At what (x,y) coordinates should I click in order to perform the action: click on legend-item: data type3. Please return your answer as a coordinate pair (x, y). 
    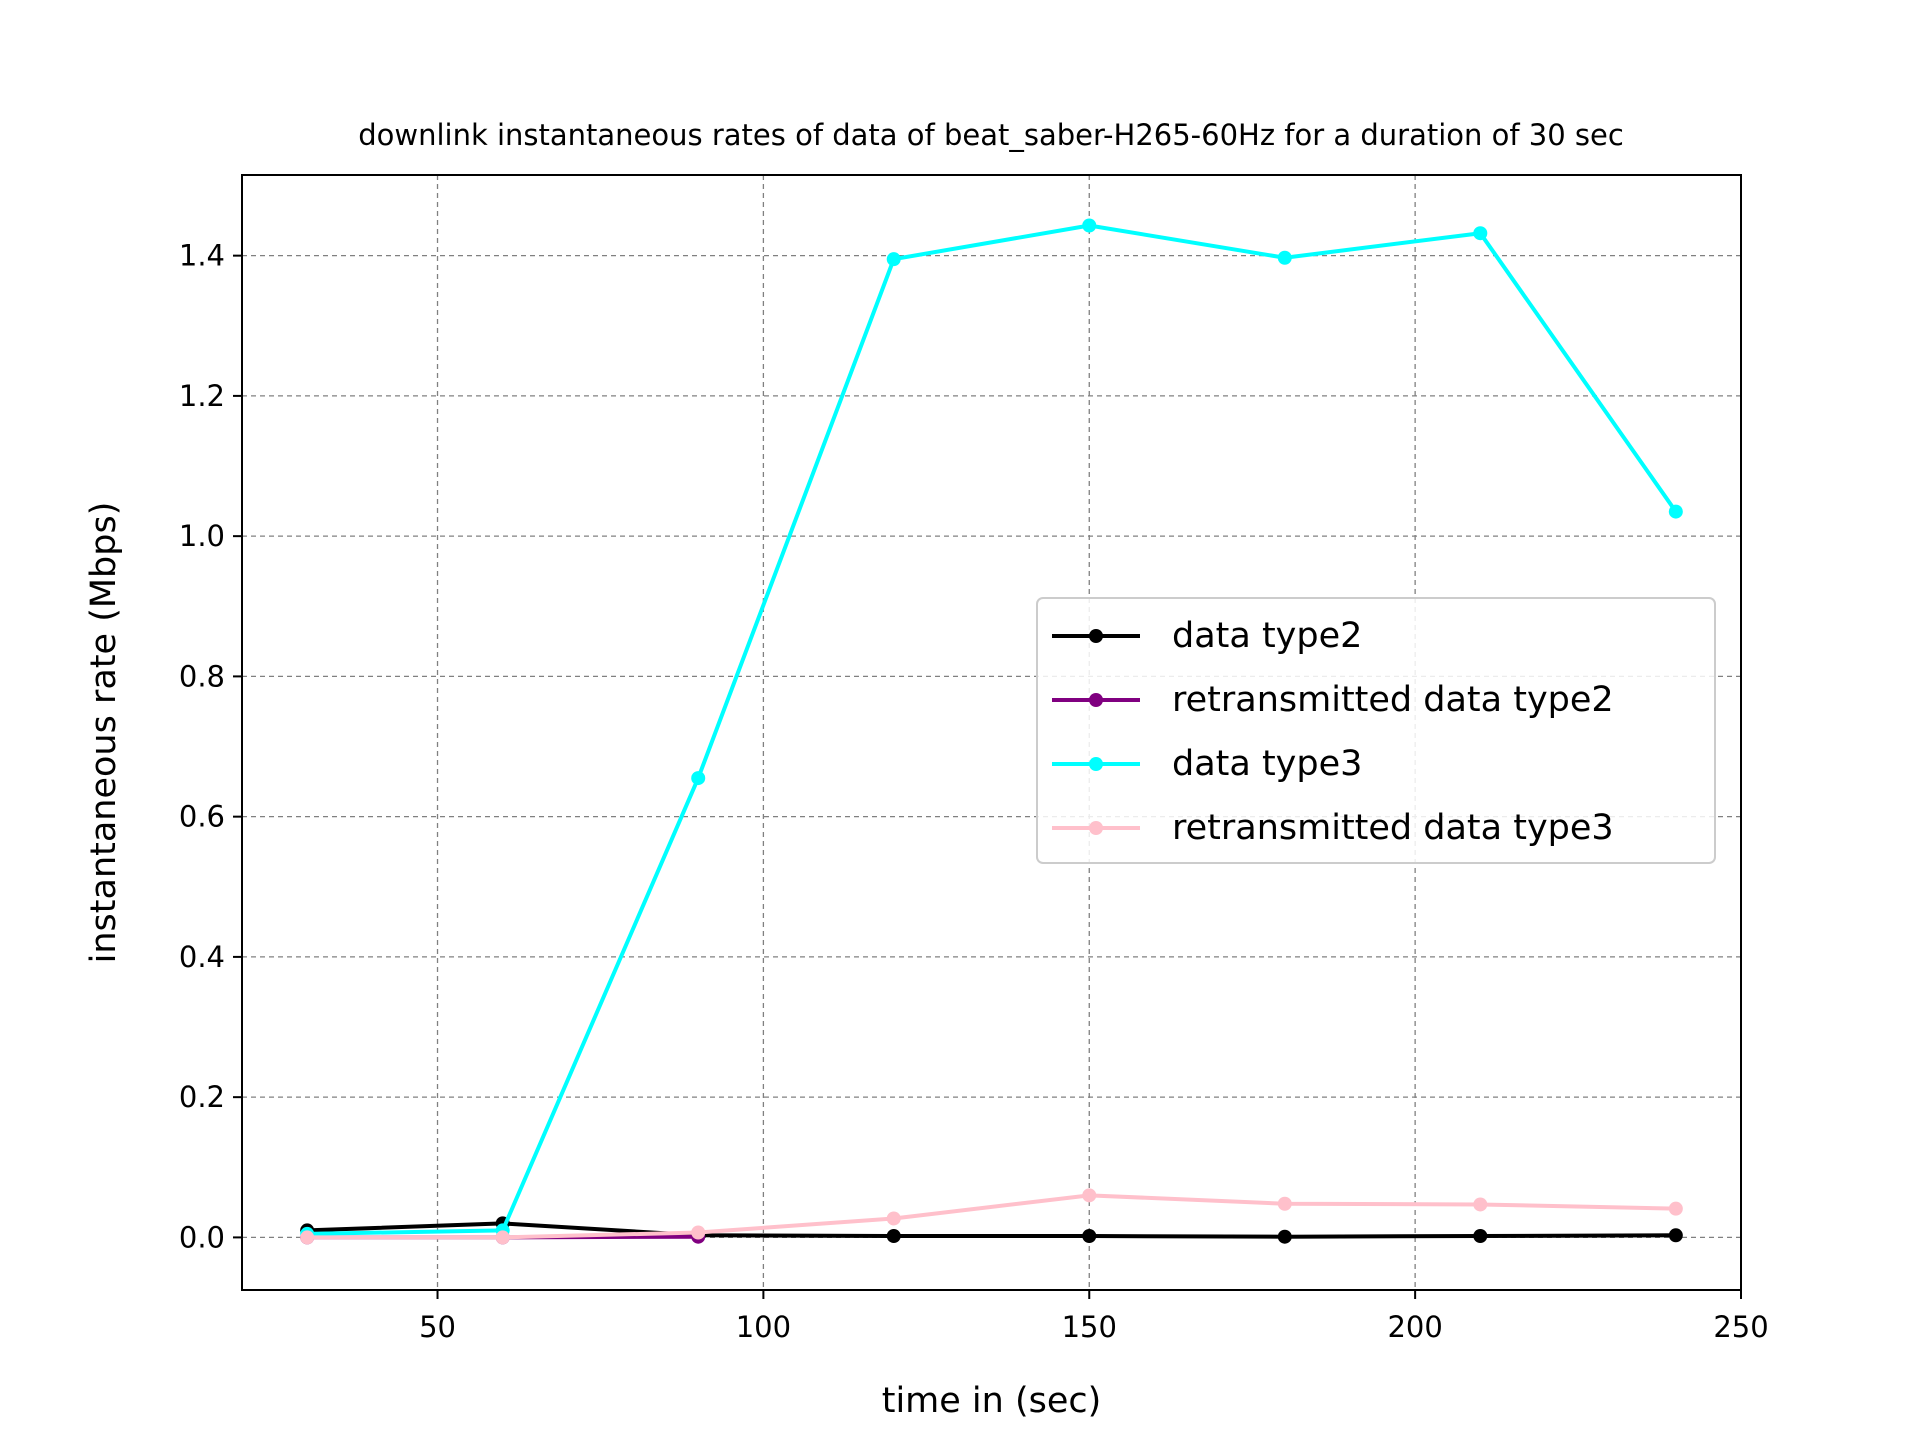
    Looking at the image, I should click on (1207, 764).